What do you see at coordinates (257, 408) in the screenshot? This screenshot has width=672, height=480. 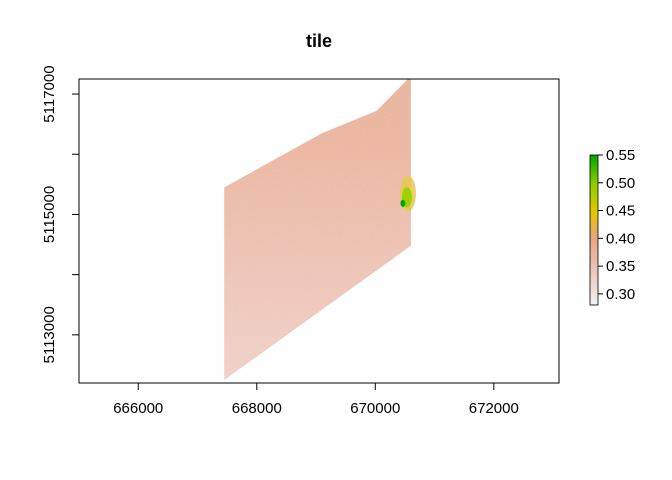 I see `x-tick-label: 668000` at bounding box center [257, 408].